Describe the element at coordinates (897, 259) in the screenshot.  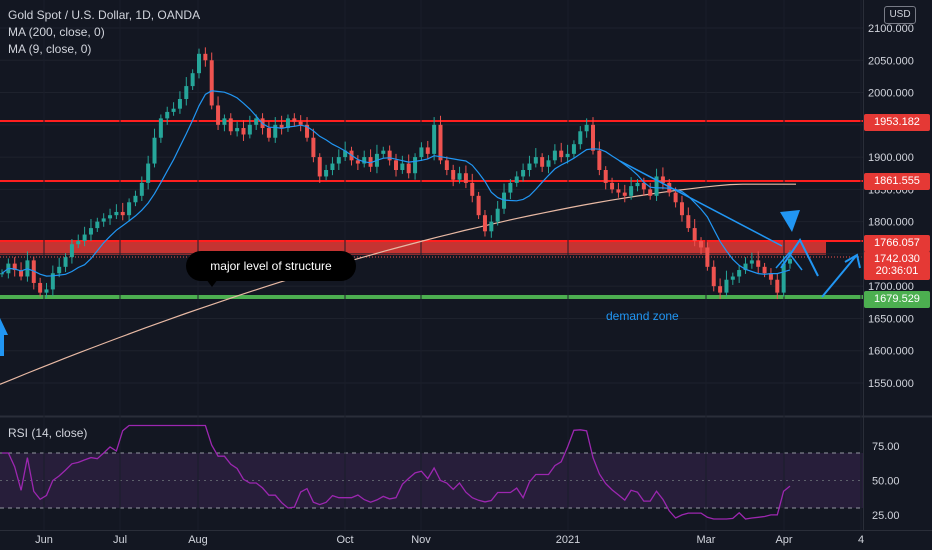
I see `price-tag: 1742.030` at that location.